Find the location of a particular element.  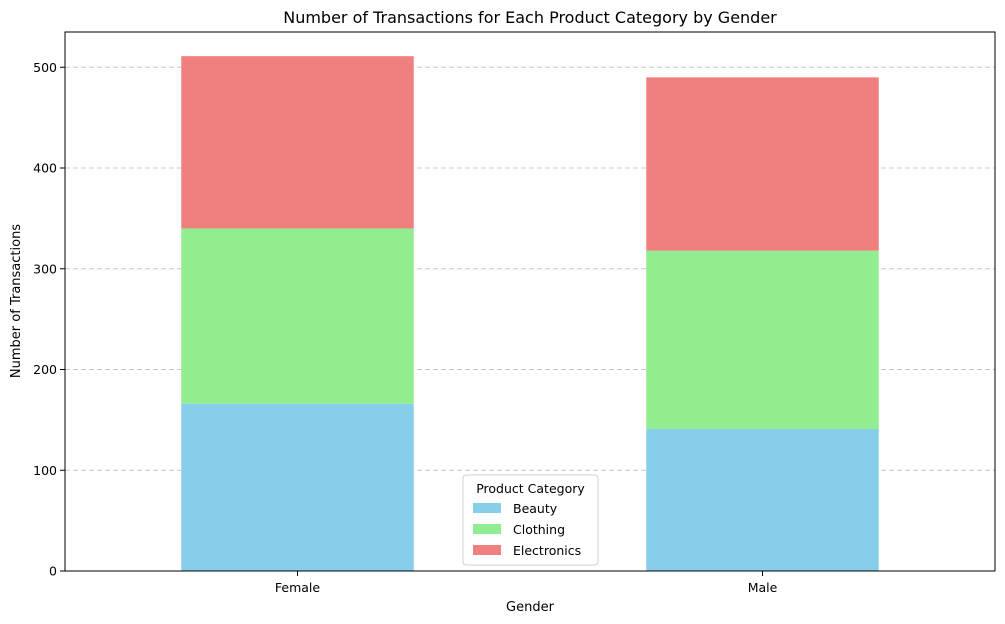

bar-beauty-female is located at coordinates (297, 487).